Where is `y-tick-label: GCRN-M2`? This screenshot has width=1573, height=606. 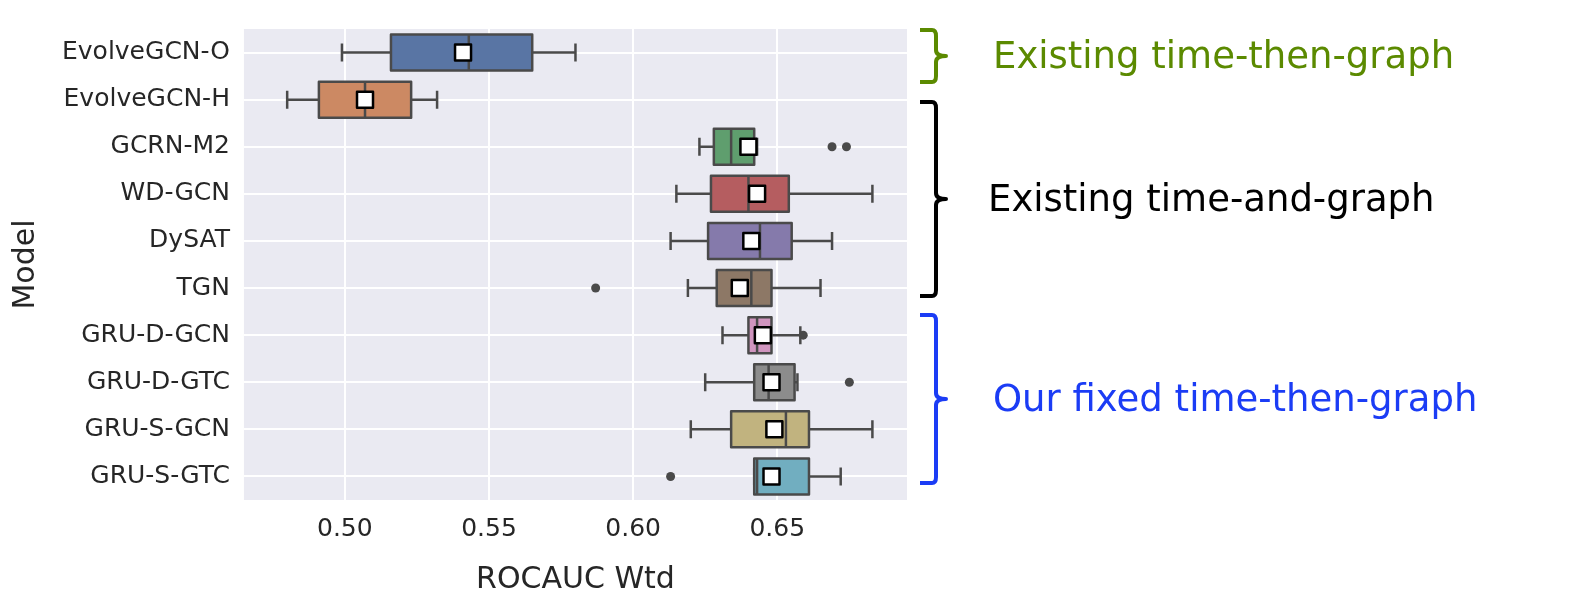 y-tick-label: GCRN-M2 is located at coordinates (170, 145).